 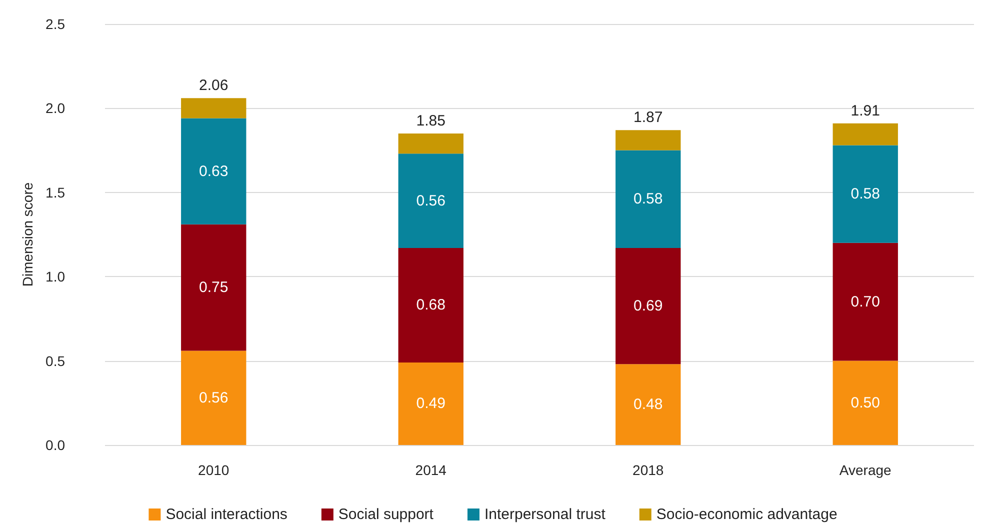 I want to click on data-label: 0.50, so click(x=865, y=403).